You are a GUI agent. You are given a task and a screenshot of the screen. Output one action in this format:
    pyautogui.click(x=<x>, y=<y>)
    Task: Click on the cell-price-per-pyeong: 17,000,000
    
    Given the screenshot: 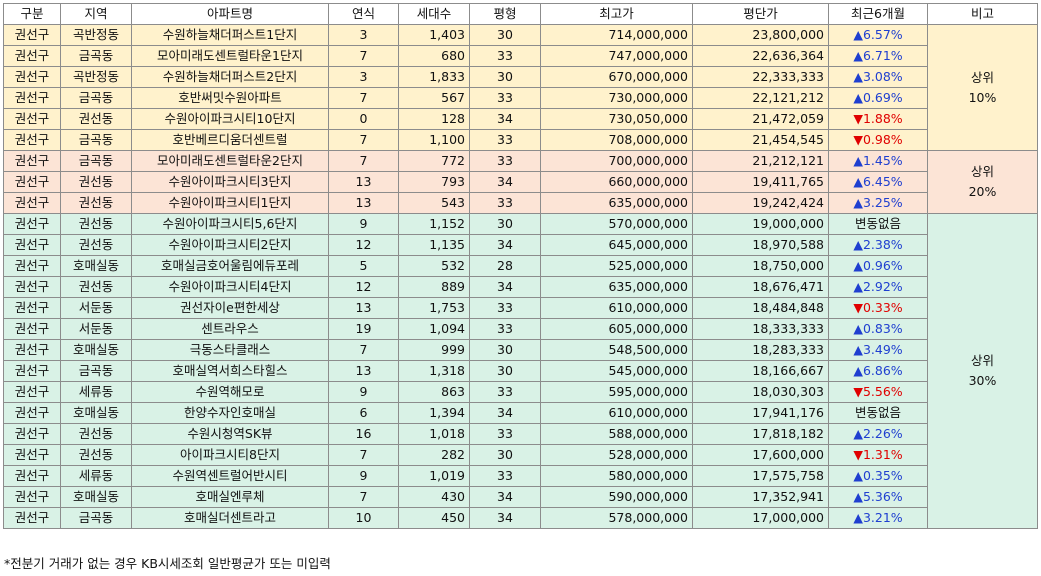 What is the action you would take?
    pyautogui.click(x=760, y=518)
    